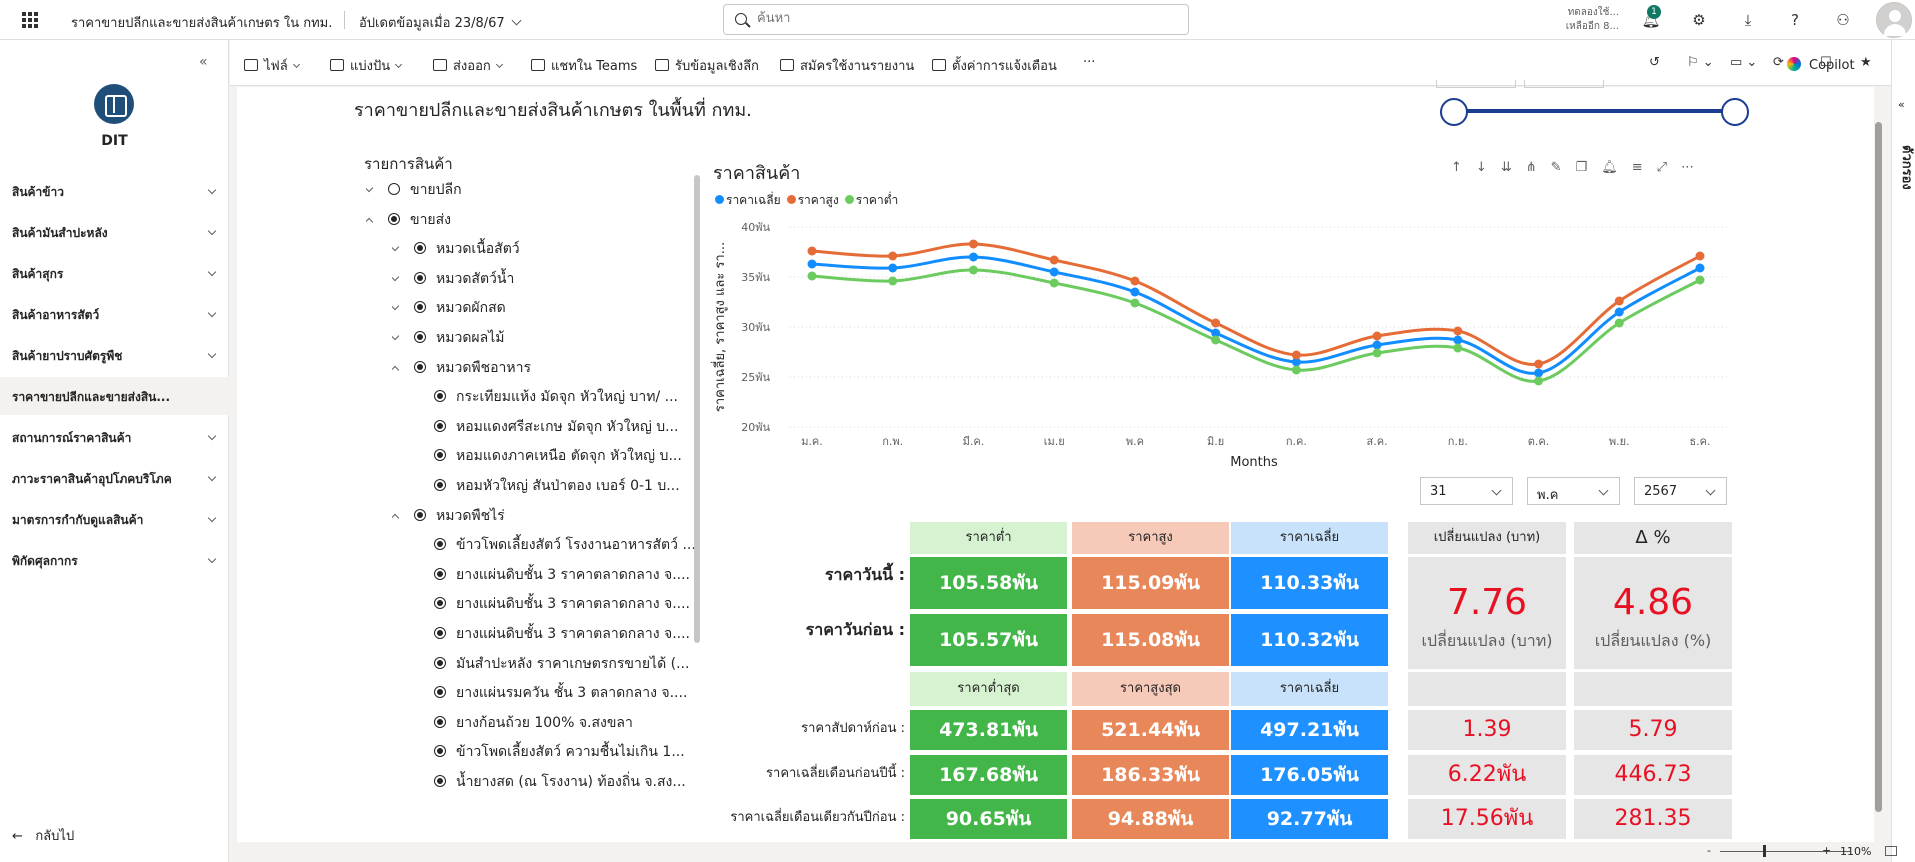  What do you see at coordinates (1454, 112) in the screenshot?
I see `date-range-start-handle` at bounding box center [1454, 112].